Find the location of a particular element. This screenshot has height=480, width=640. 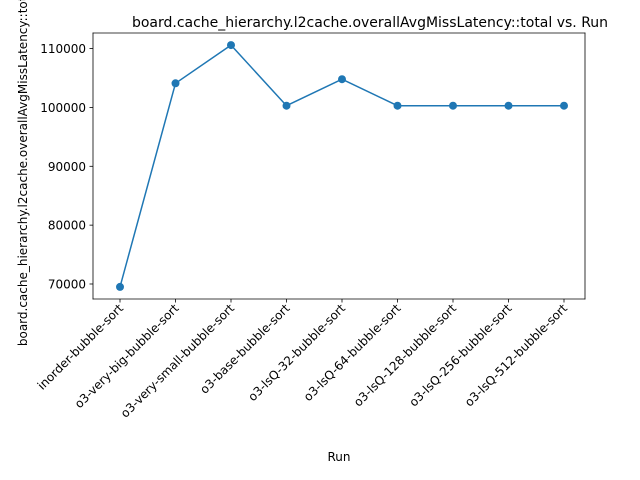

y-tick-label: 90000 is located at coordinates (67, 167).